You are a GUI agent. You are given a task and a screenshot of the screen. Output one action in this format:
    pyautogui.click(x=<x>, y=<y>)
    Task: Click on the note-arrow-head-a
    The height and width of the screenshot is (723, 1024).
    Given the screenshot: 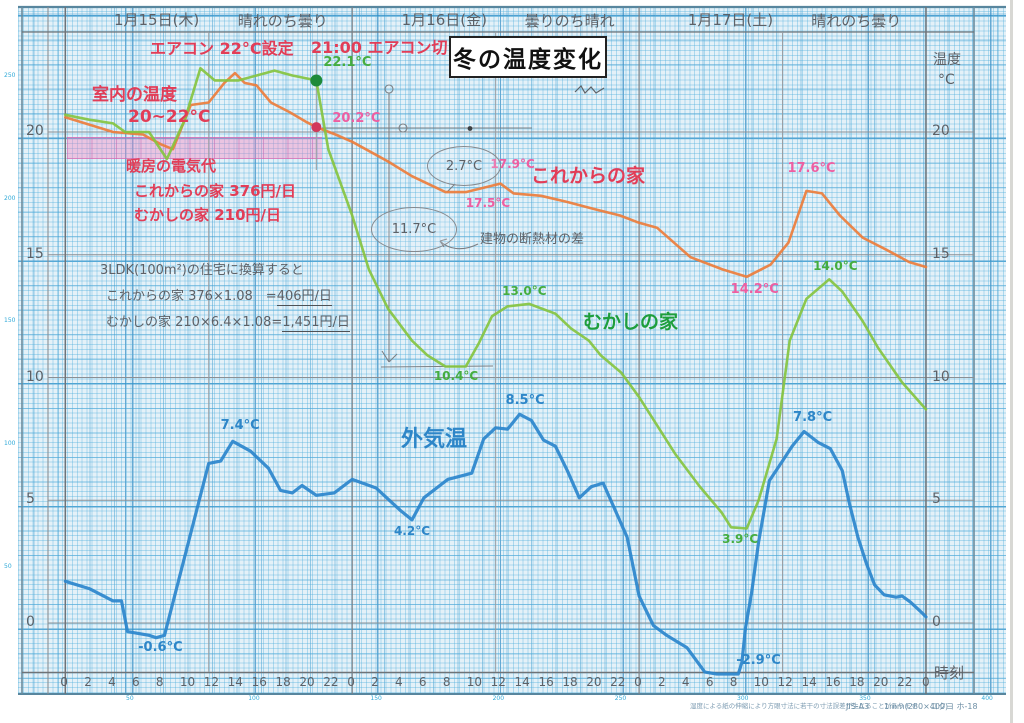 What is the action you would take?
    pyautogui.click(x=443, y=240)
    